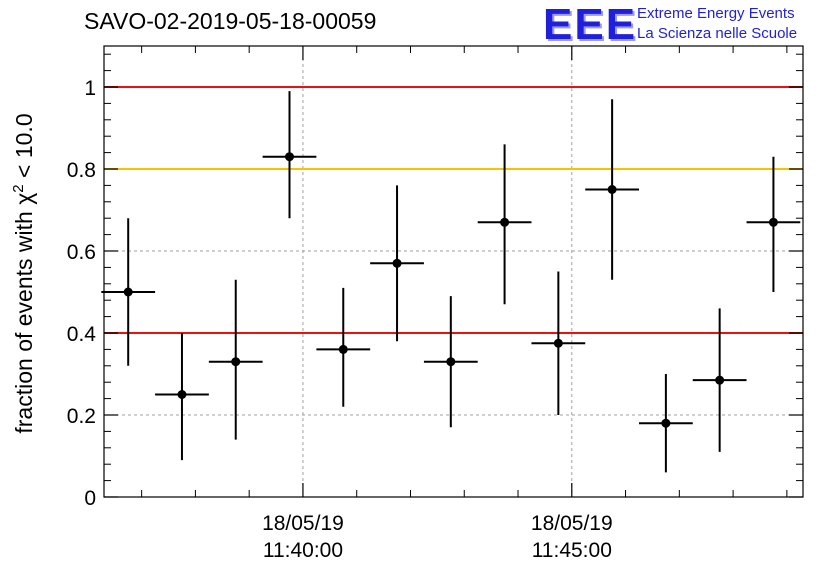 The width and height of the screenshot is (836, 572). What do you see at coordinates (90, 498) in the screenshot?
I see `y-tick-label: 0` at bounding box center [90, 498].